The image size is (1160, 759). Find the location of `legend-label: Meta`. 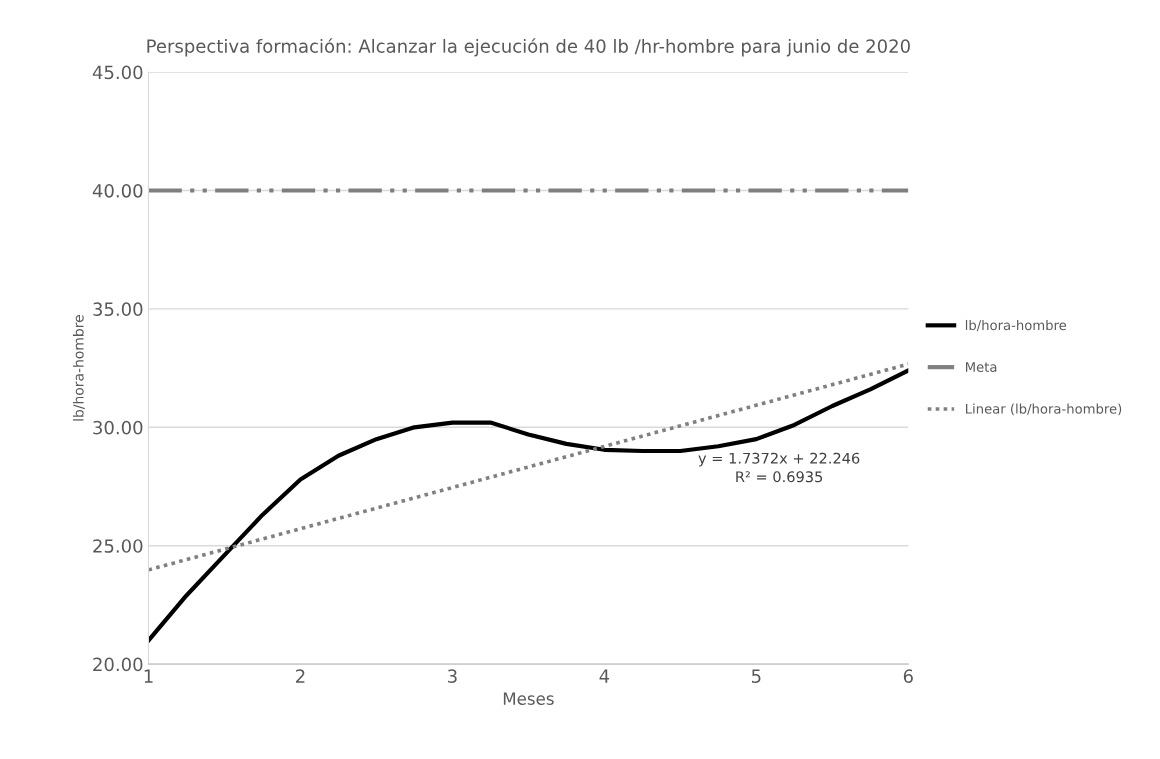

legend-label: Meta is located at coordinates (981, 367).